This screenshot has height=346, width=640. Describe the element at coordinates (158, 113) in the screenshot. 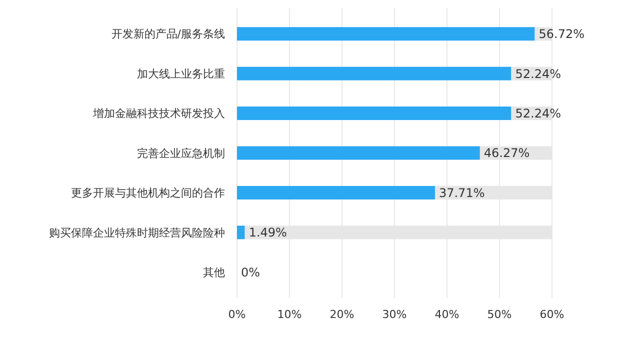

I see `y-tick-label: 增加金融科技技术研发投入` at that location.